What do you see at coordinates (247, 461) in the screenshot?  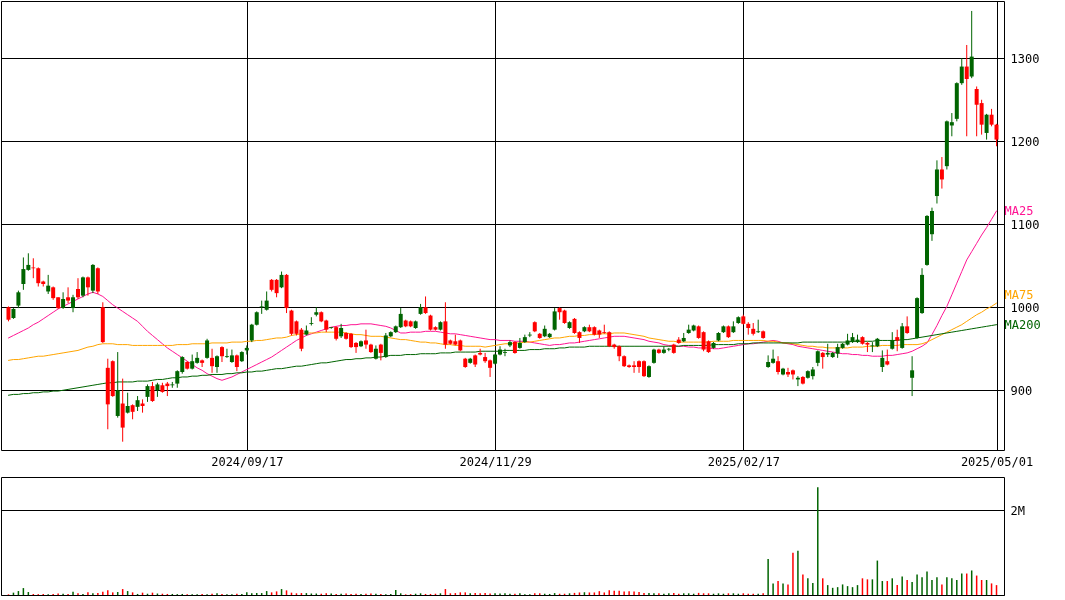 I see `x-tick-label: 2024/09/17` at bounding box center [247, 461].